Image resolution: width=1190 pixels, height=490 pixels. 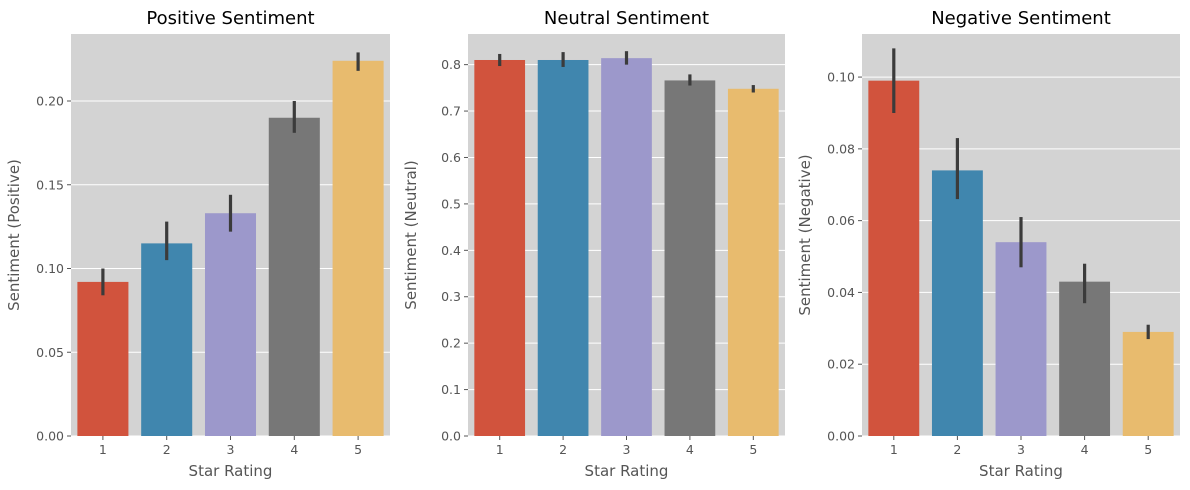 What do you see at coordinates (230, 18) in the screenshot?
I see `chart-title: Positive Sentiment` at bounding box center [230, 18].